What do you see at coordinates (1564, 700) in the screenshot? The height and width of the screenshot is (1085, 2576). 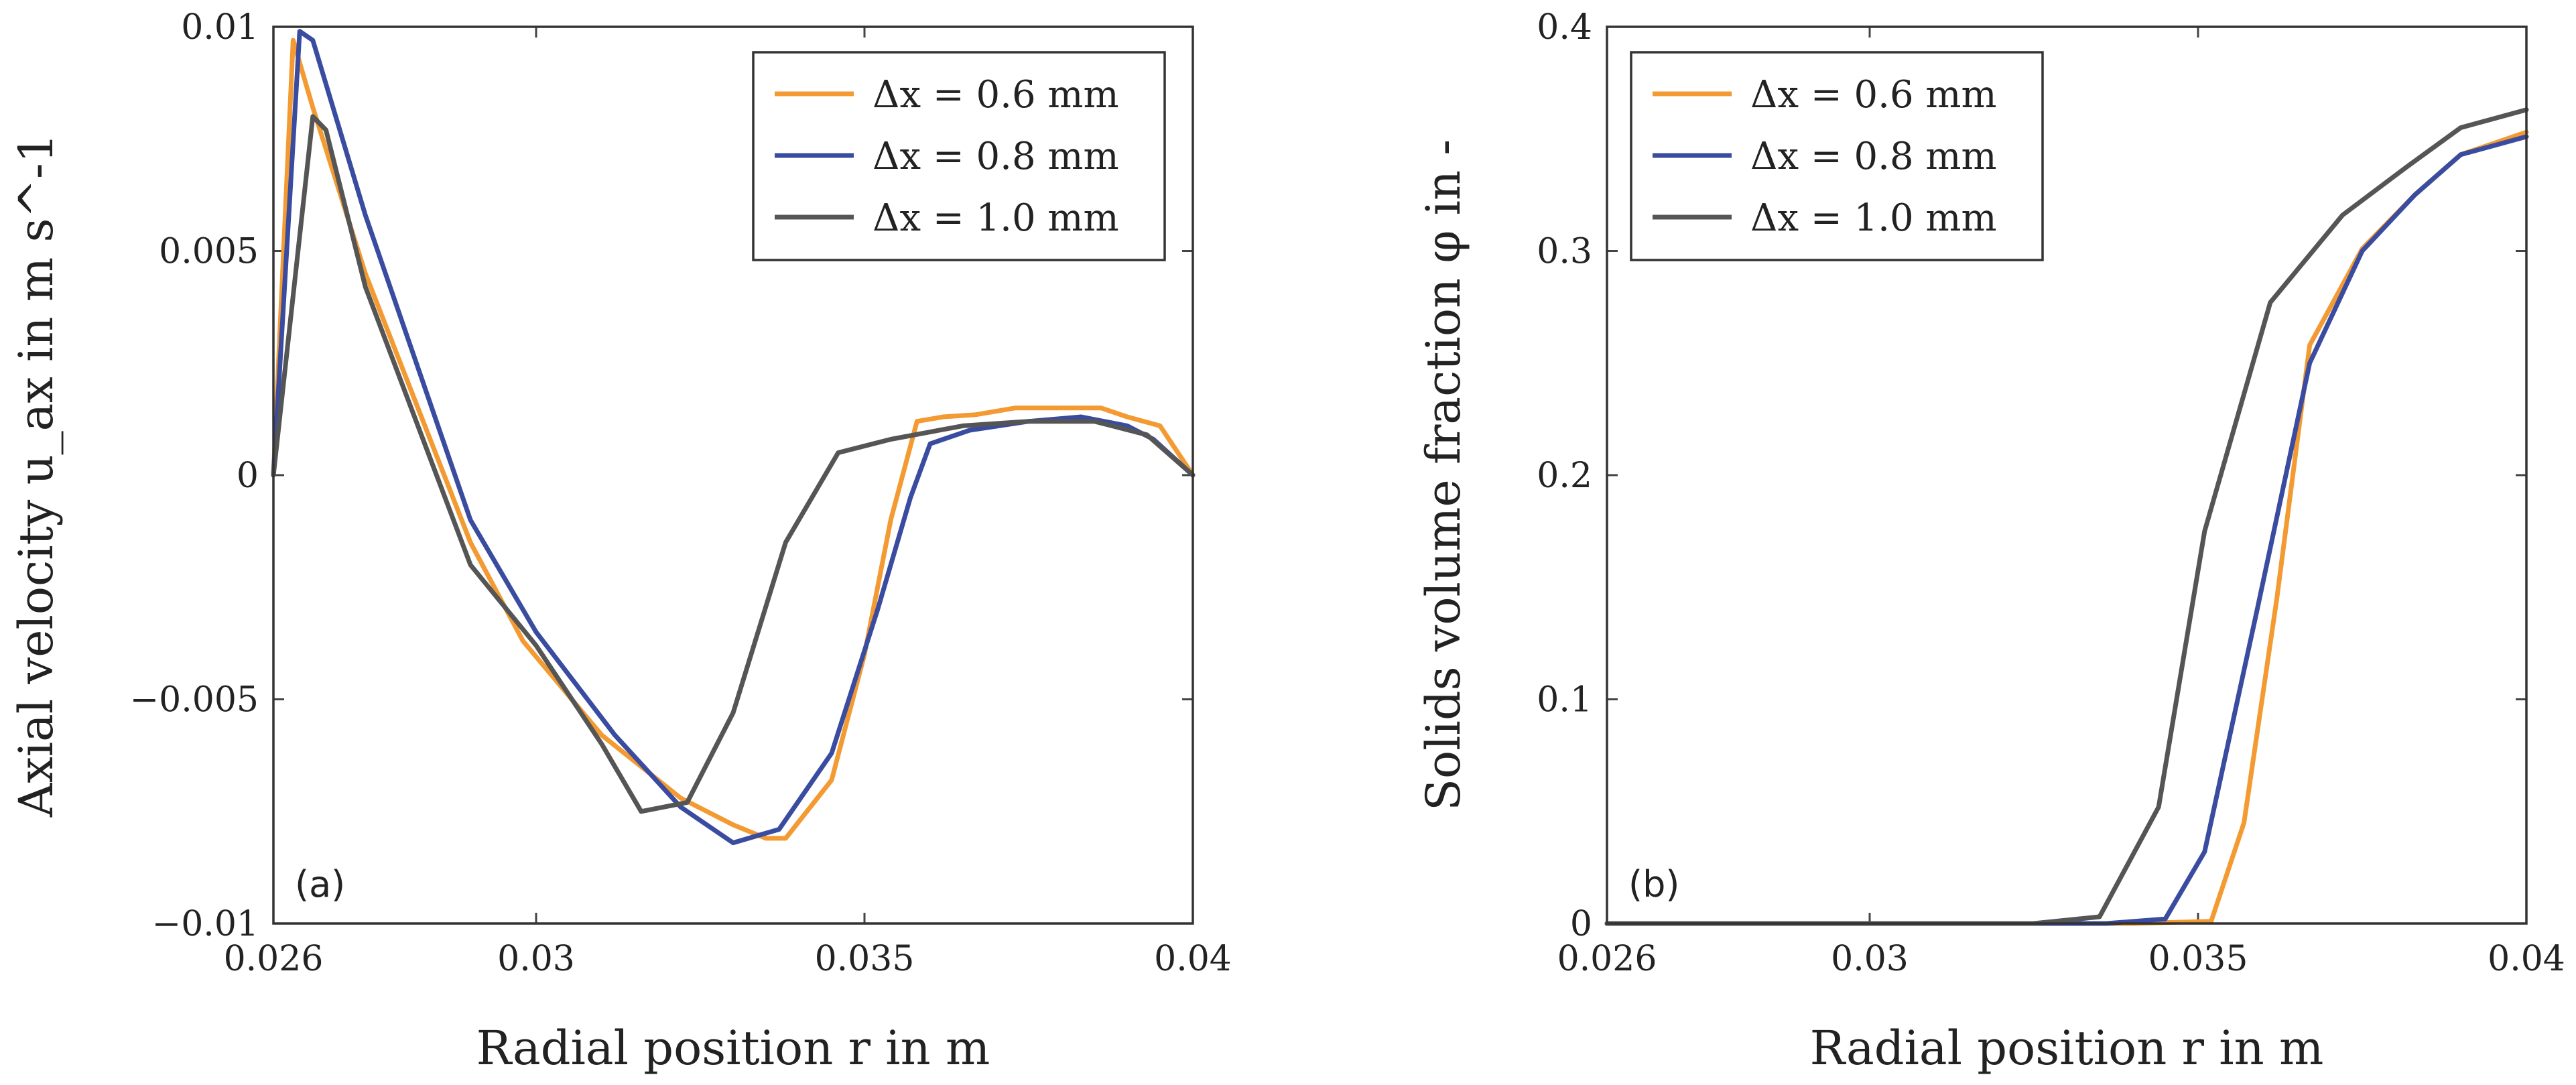 I see `y-tick-label: 0.1` at bounding box center [1564, 700].